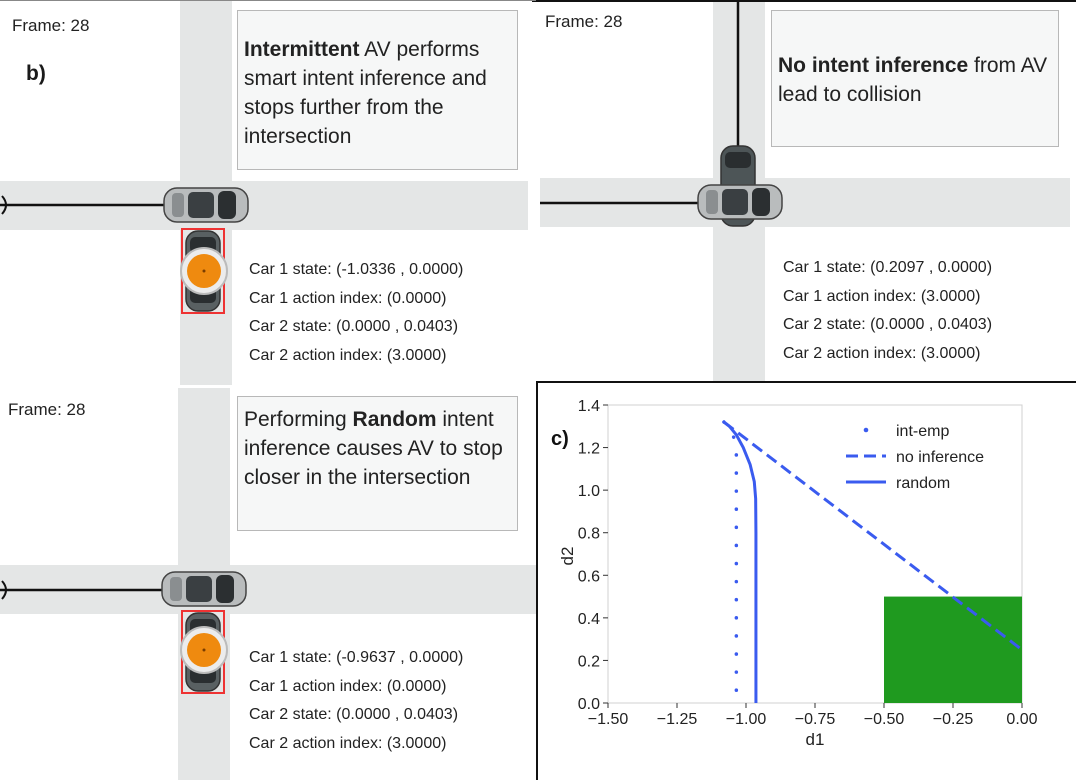  I want to click on x-tick-label: −0.25, so click(953, 719).